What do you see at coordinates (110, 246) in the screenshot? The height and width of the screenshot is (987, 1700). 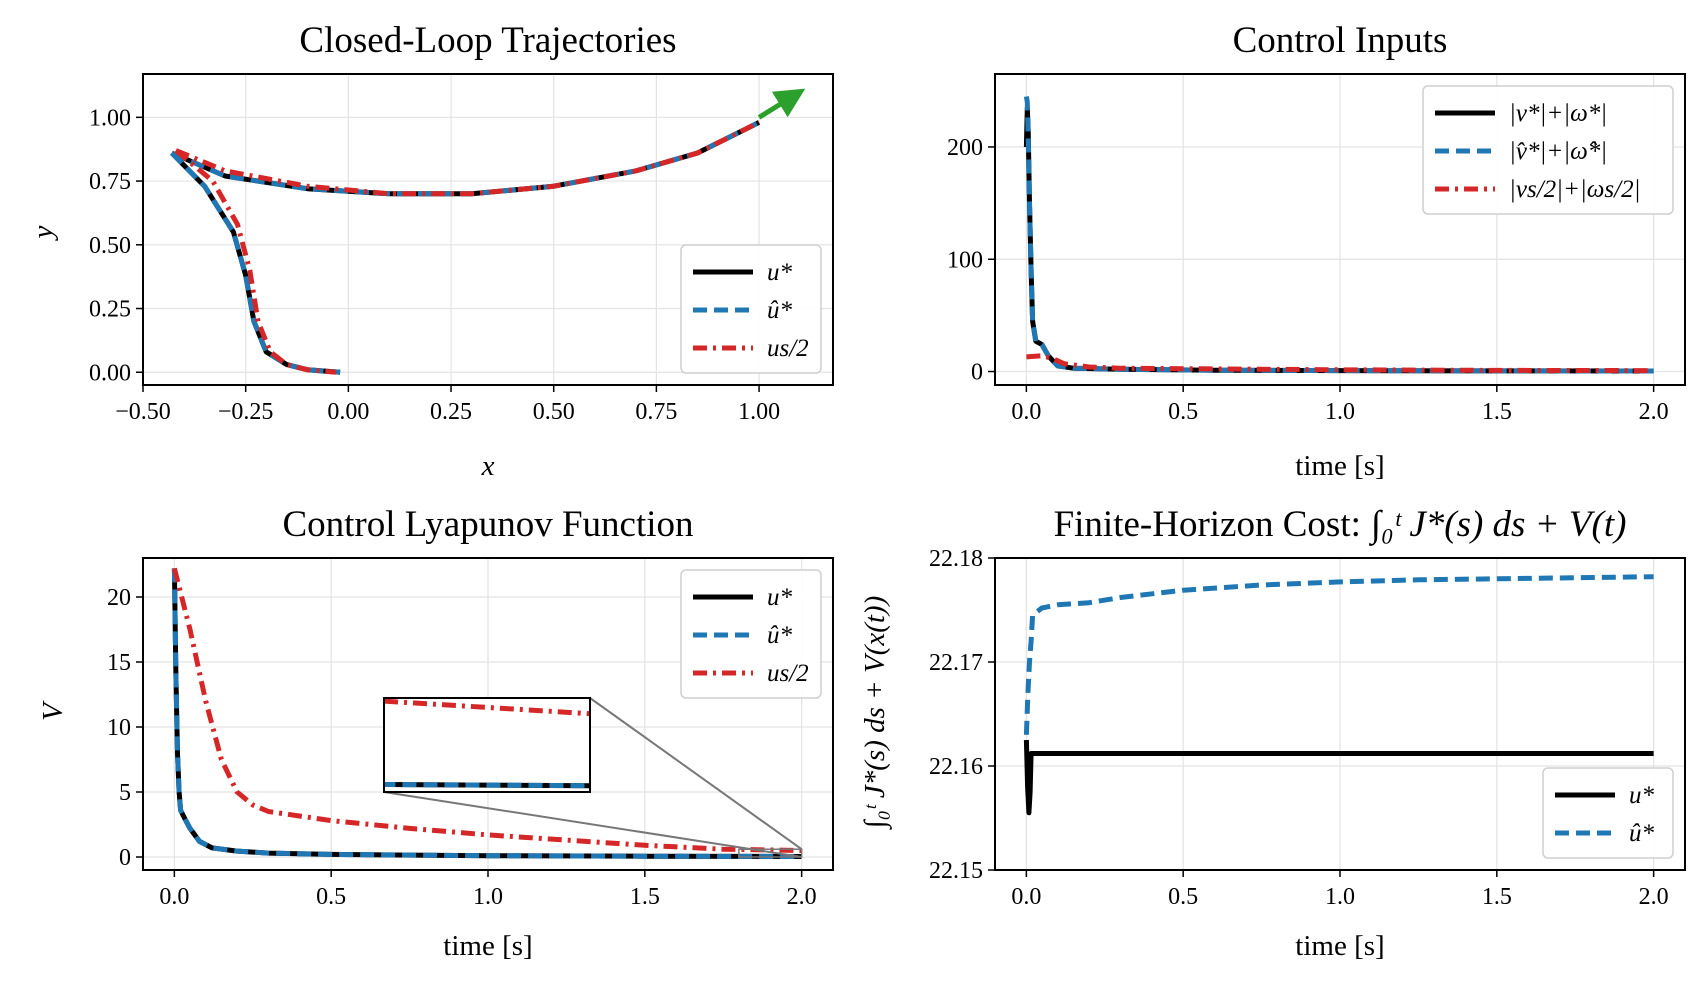 I see `y-tick-label: 0.50` at bounding box center [110, 246].